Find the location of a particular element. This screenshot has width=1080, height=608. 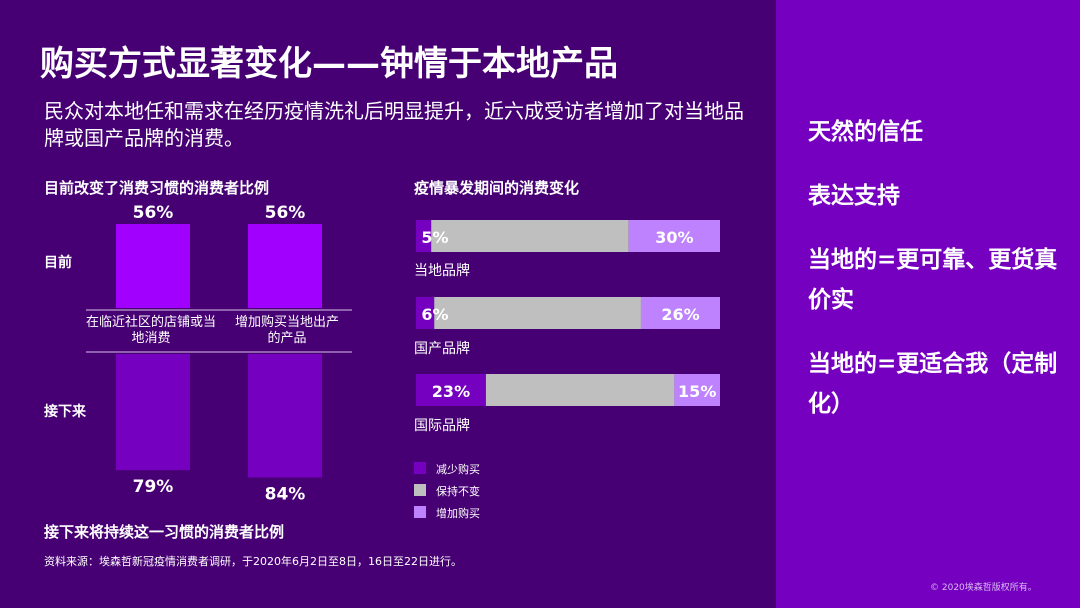

side-item-customized: 当地的=更适合我（定制化） is located at coordinates (933, 384).